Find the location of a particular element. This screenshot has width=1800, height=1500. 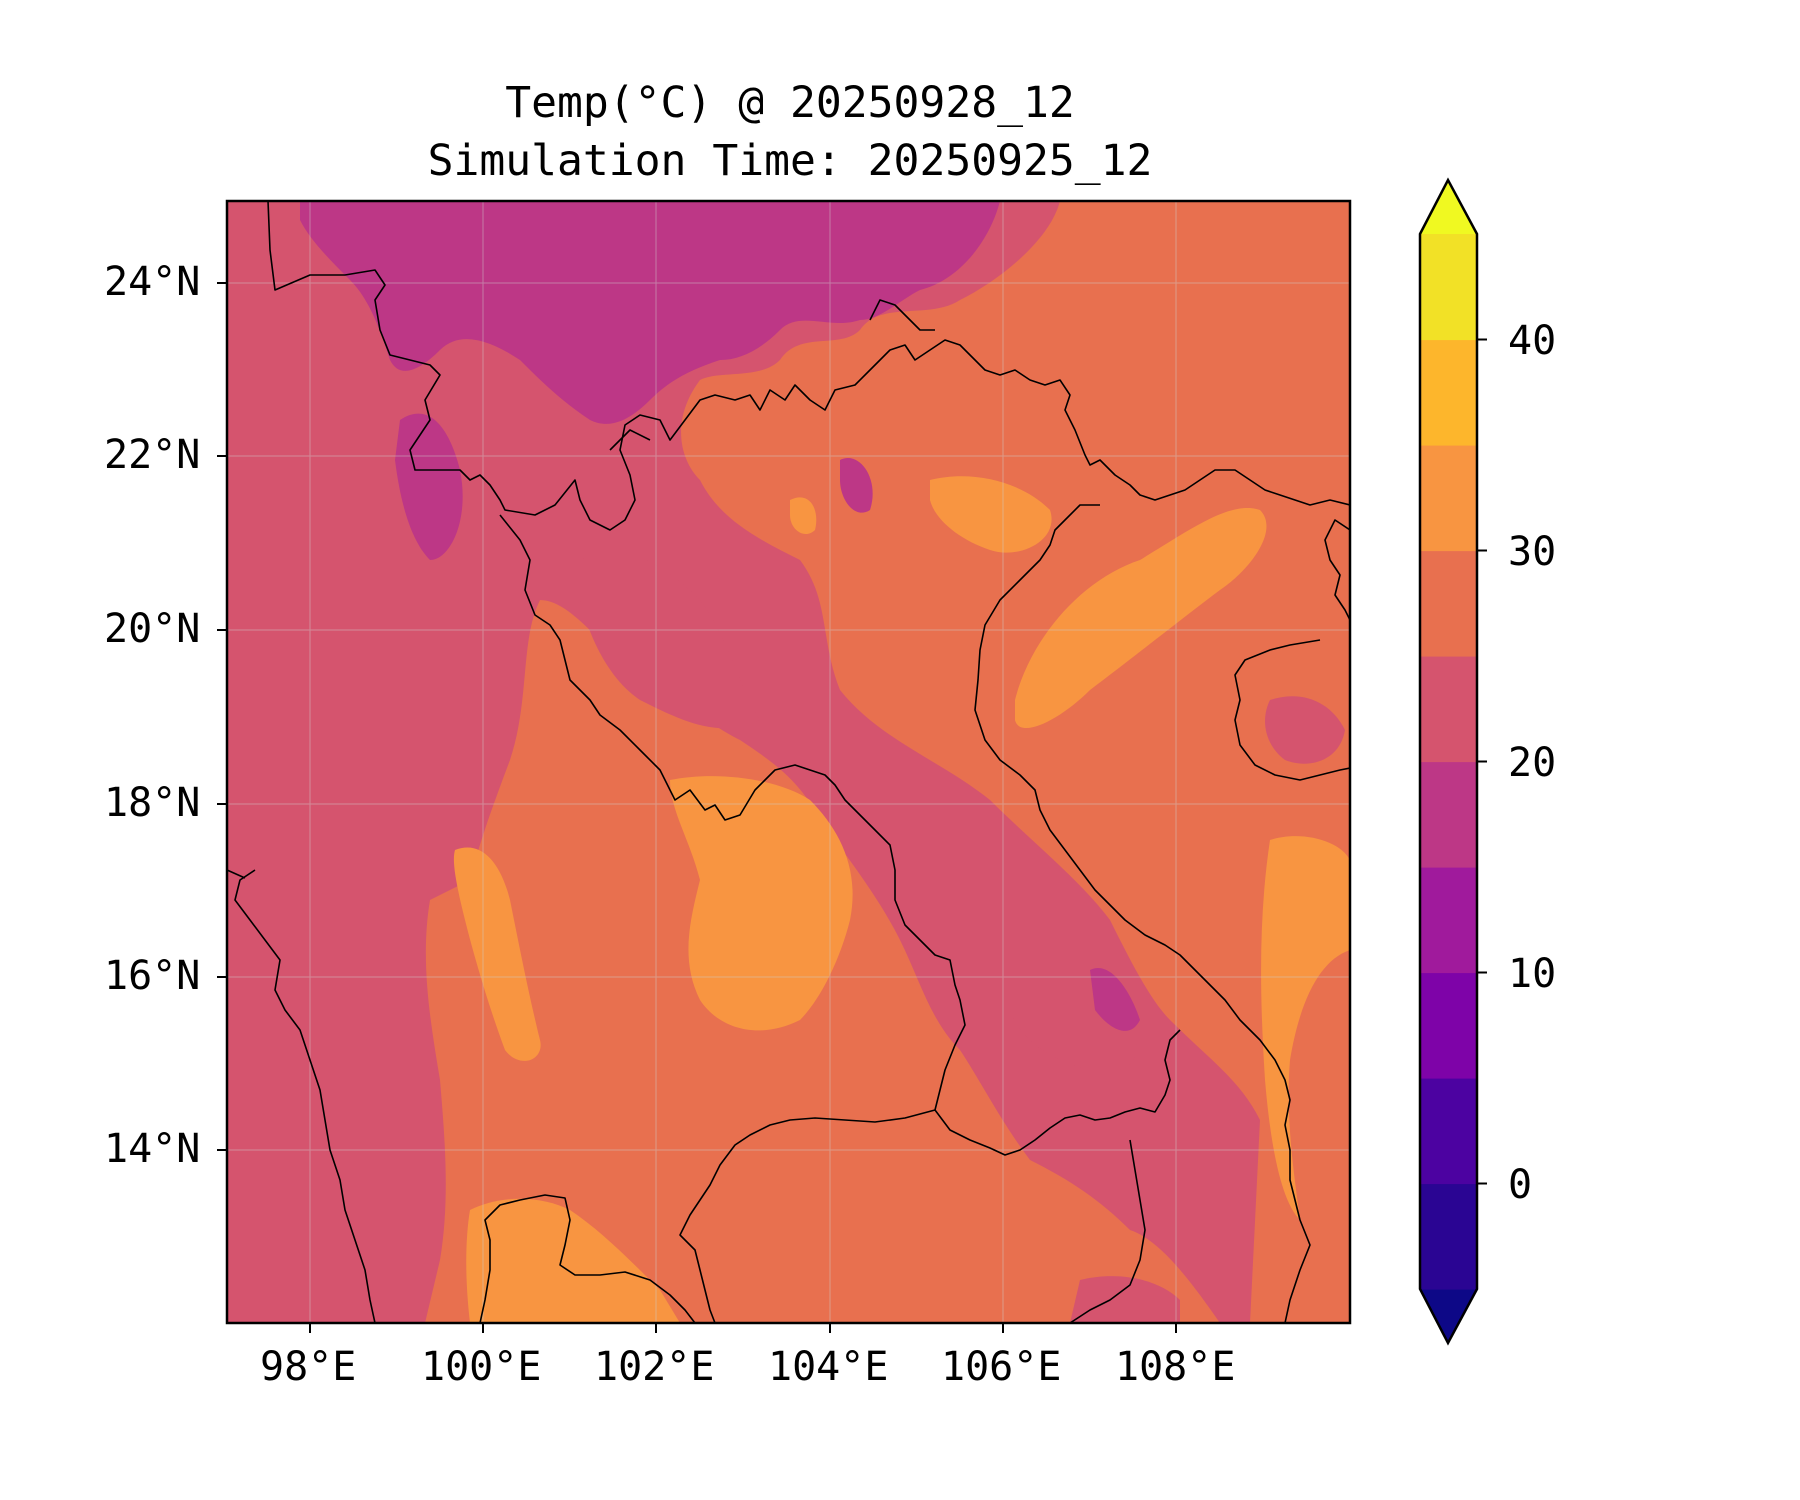

colorbar-bands is located at coordinates (1448, 761).